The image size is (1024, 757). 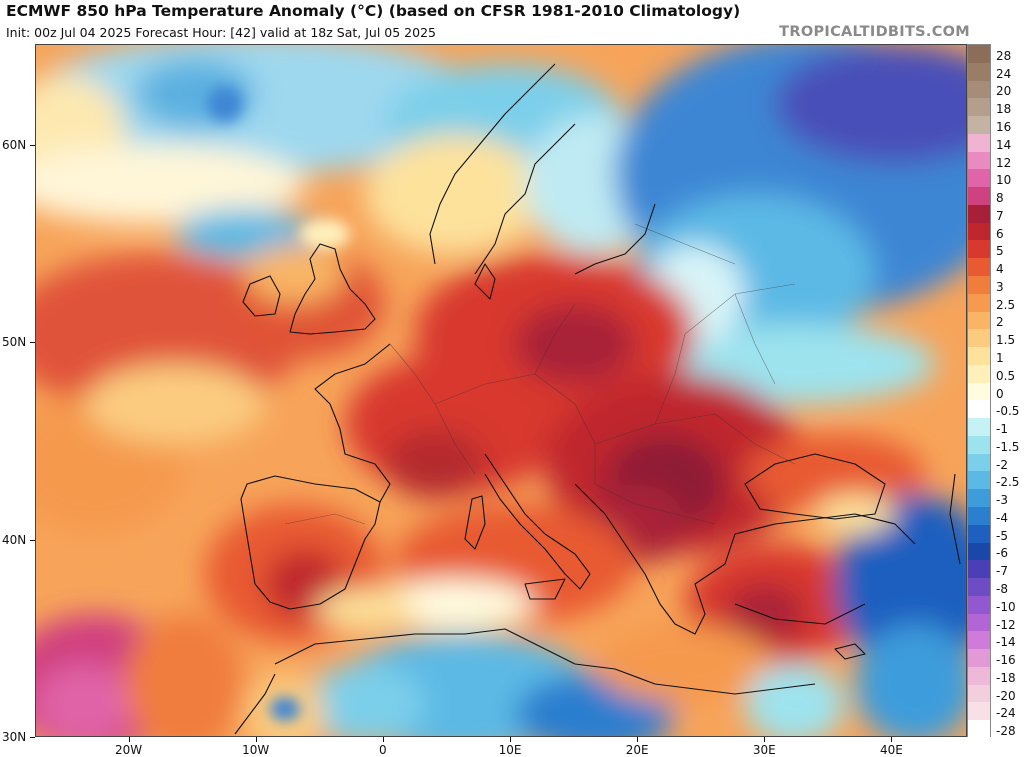 I want to click on lon-label: 0, so click(x=383, y=750).